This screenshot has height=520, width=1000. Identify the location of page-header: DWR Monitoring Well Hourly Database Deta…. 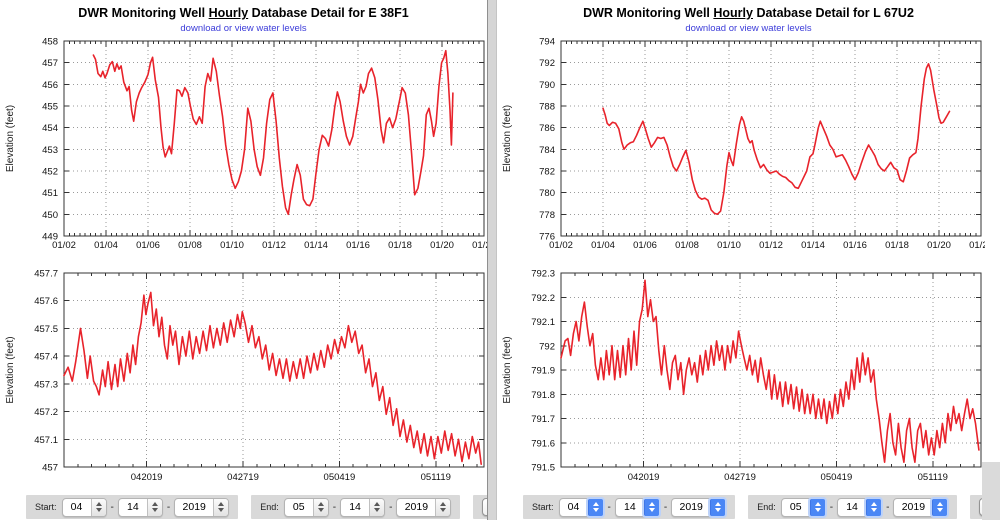
(748, 18).